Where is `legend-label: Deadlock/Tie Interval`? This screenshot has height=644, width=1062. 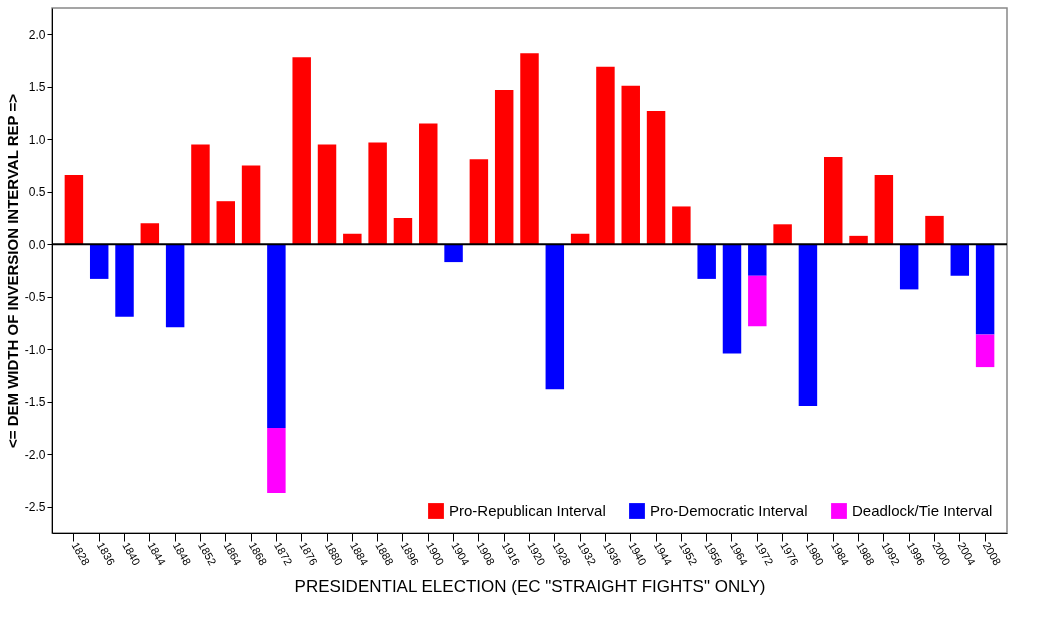 legend-label: Deadlock/Tie Interval is located at coordinates (922, 510).